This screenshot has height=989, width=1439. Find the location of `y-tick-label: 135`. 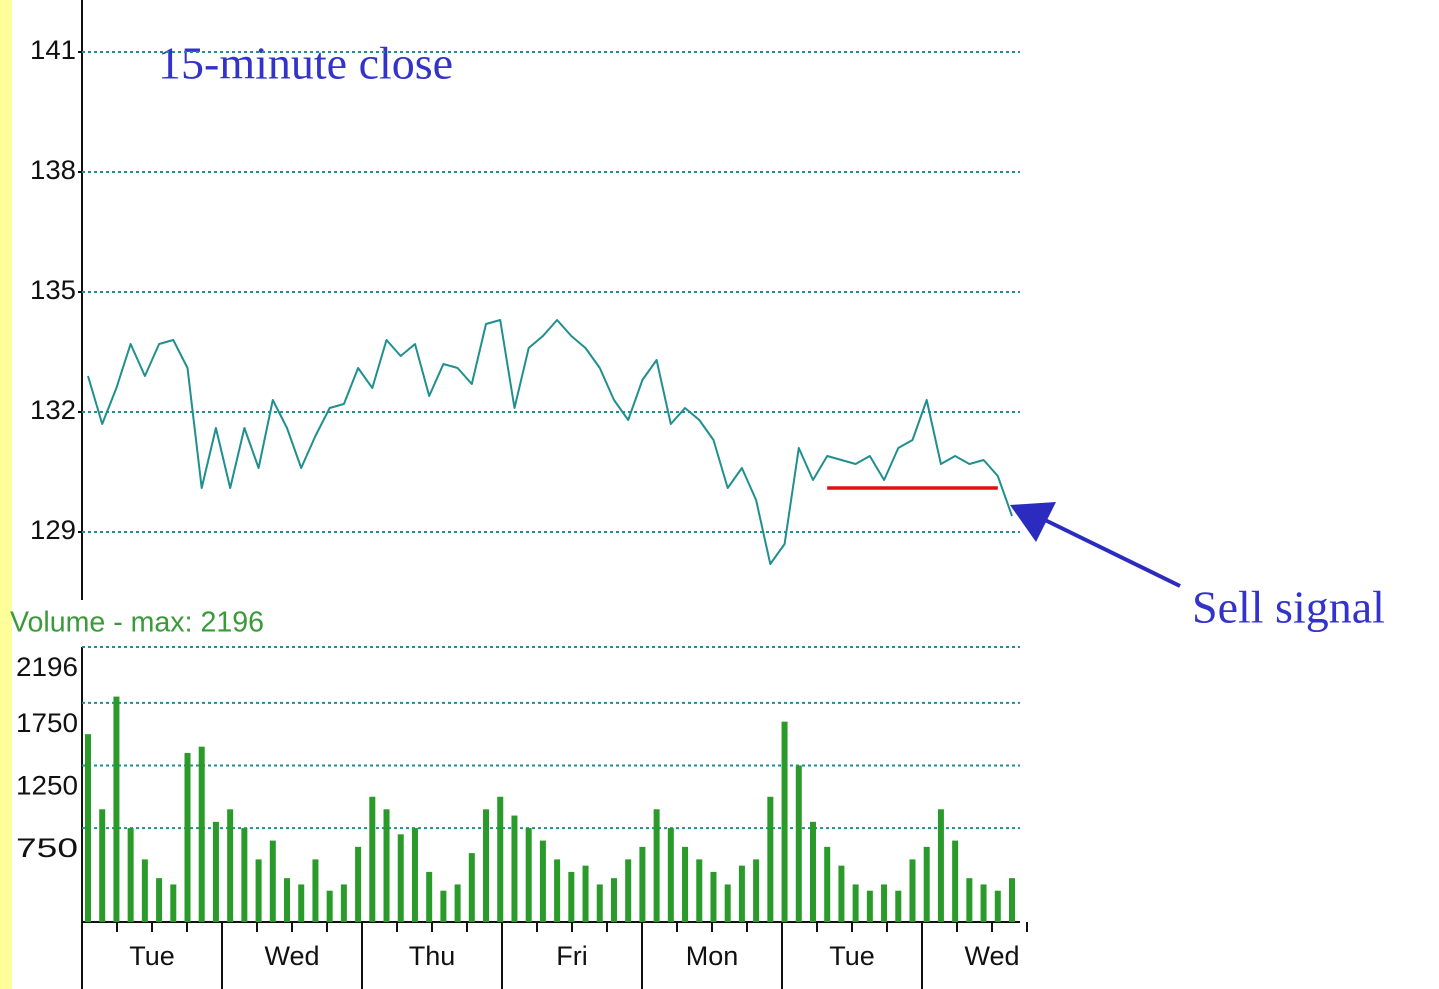

y-tick-label: 135 is located at coordinates (53, 290).